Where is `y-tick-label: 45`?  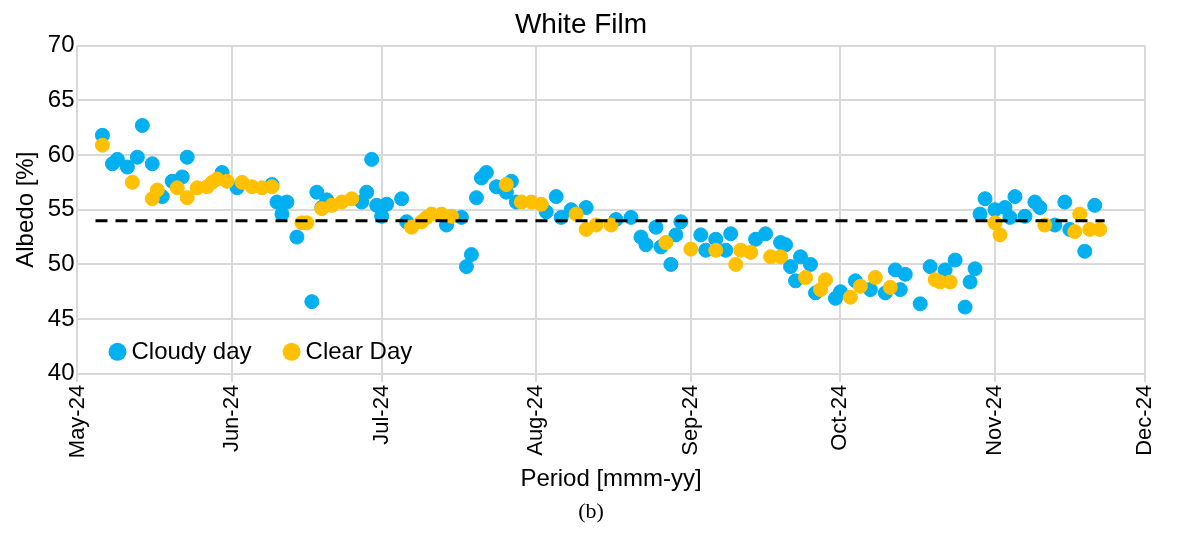 y-tick-label: 45 is located at coordinates (61, 317).